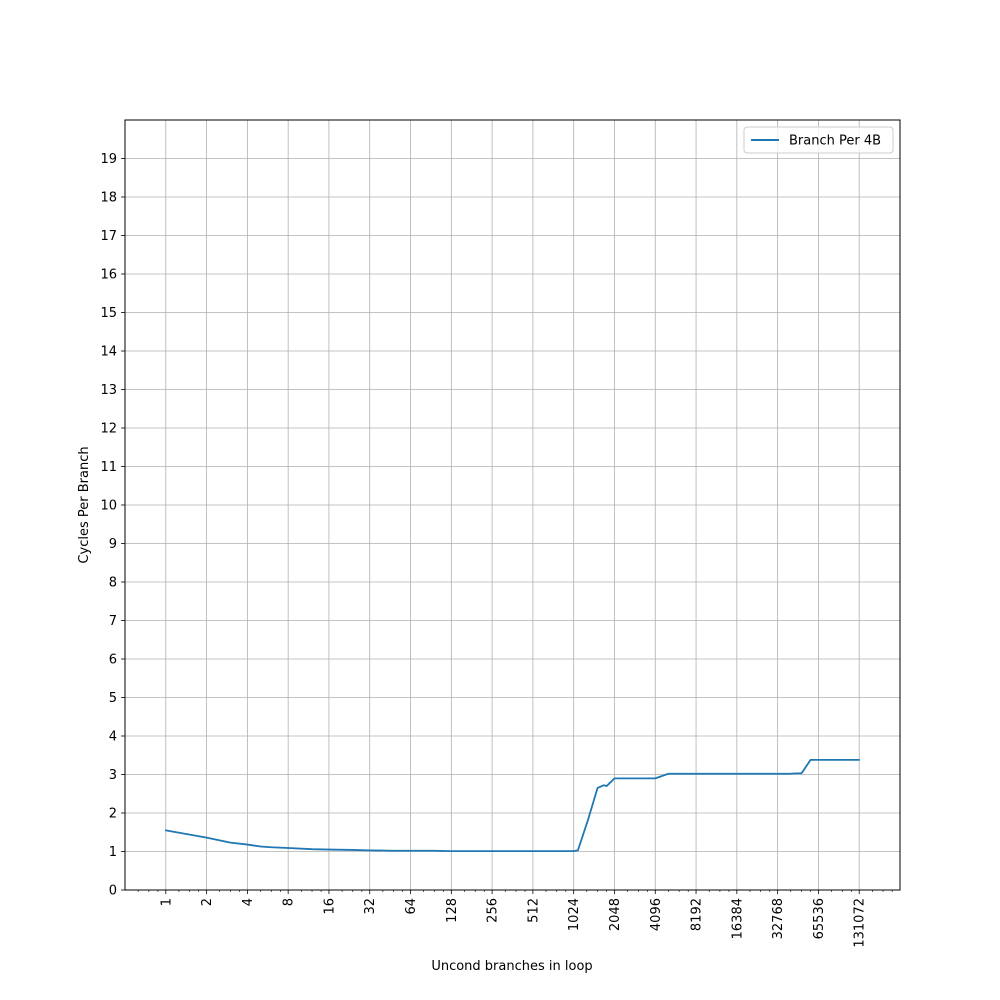  Describe the element at coordinates (452, 910) in the screenshot. I see `x-tick-label: 128` at that location.